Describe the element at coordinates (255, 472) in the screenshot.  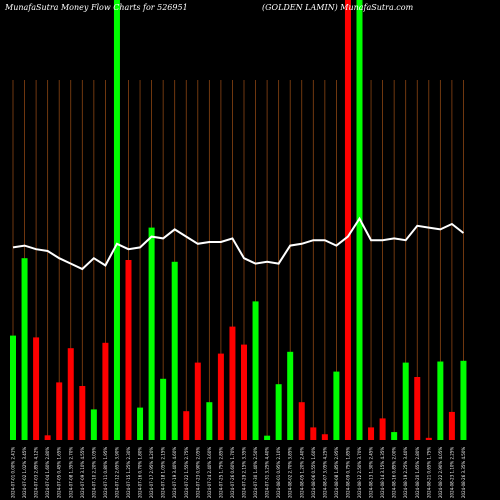
I see `x-tick-label: 2024-07-30 1.40% 2.50%` at that location.